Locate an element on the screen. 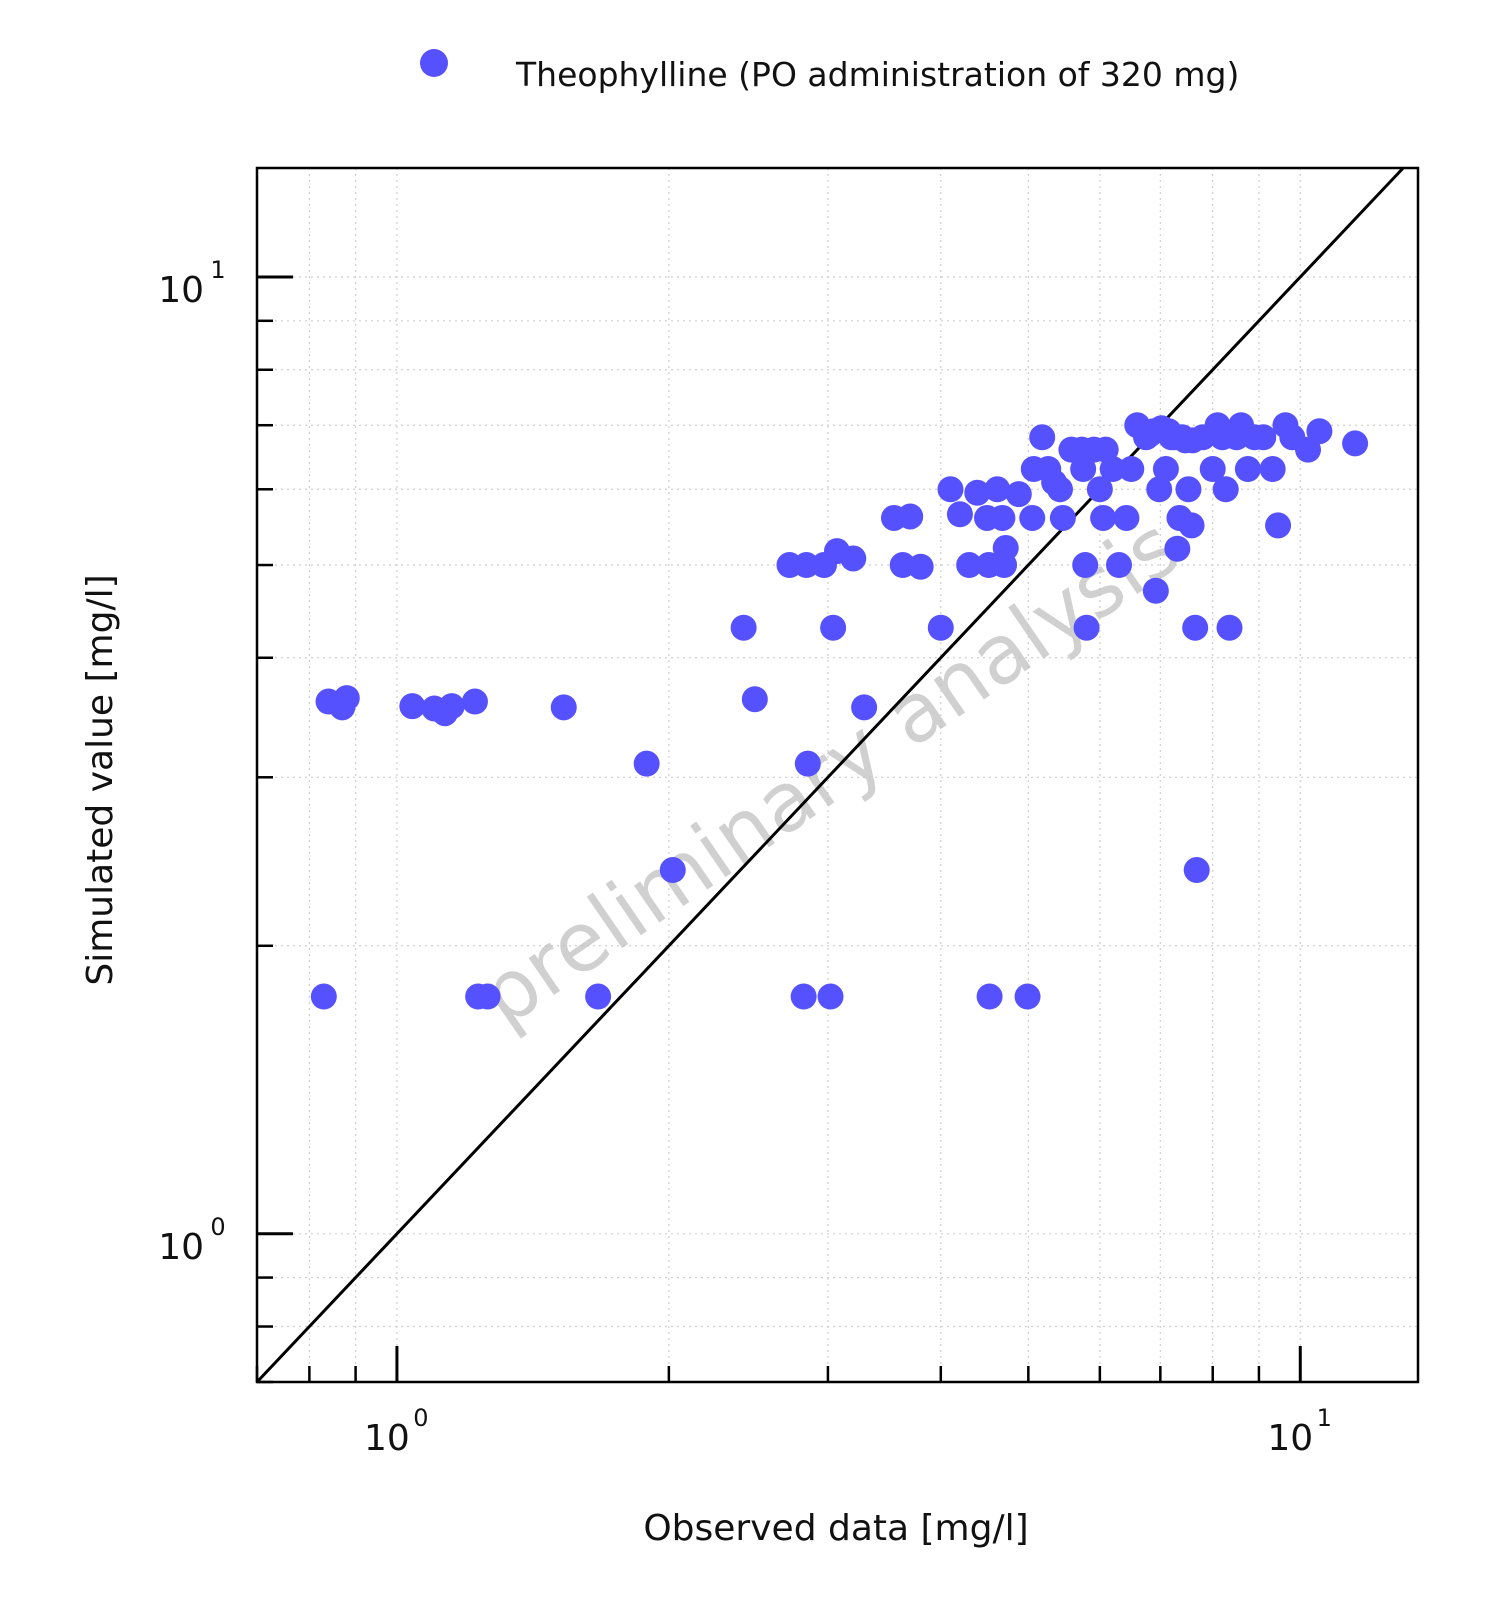  legend-marker is located at coordinates (434, 63).